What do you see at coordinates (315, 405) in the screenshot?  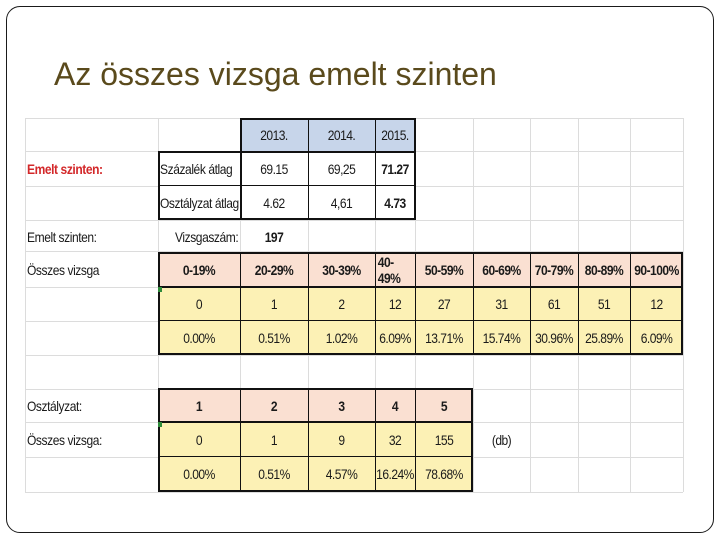 I see `grade-header-row` at bounding box center [315, 405].